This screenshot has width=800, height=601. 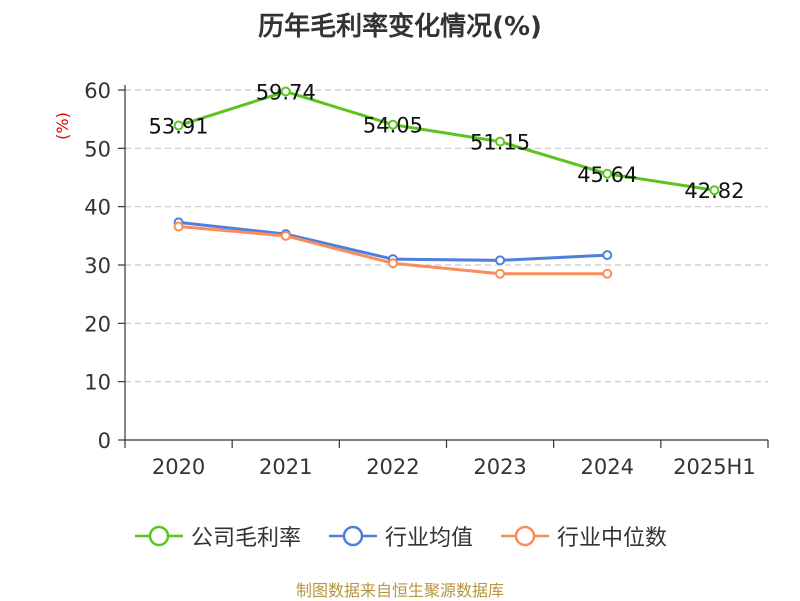 I want to click on legend-label: 行业均值, so click(x=428, y=538).